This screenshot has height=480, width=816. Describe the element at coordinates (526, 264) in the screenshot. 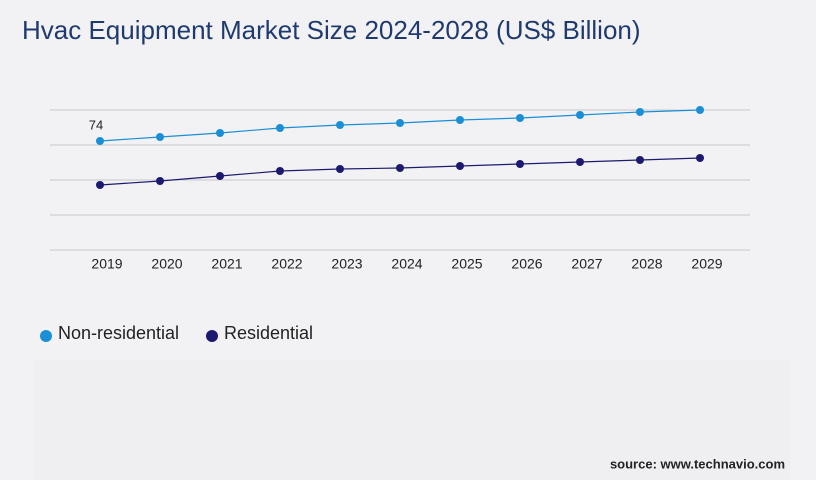

I see `x-tick-label: 2026` at that location.